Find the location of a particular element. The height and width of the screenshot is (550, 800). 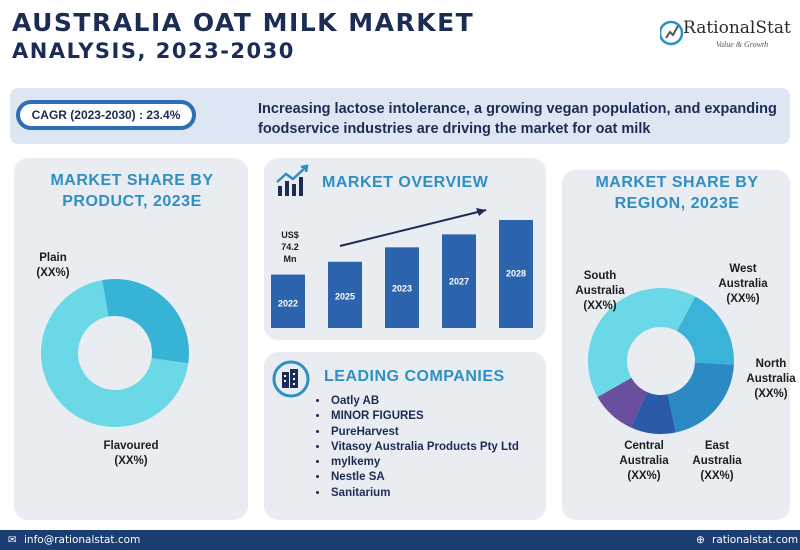

slice-name: West Australia is located at coordinates (743, 276).